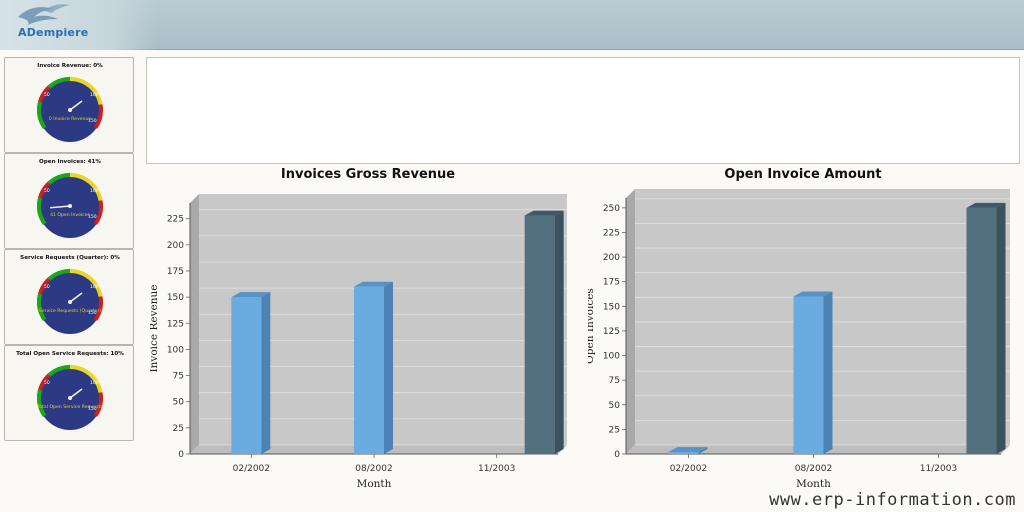 Image resolution: width=1024 pixels, height=512 pixels. Describe the element at coordinates (70, 66) in the screenshot. I see `gauge-title: Invoice Revenue: 0%` at that location.